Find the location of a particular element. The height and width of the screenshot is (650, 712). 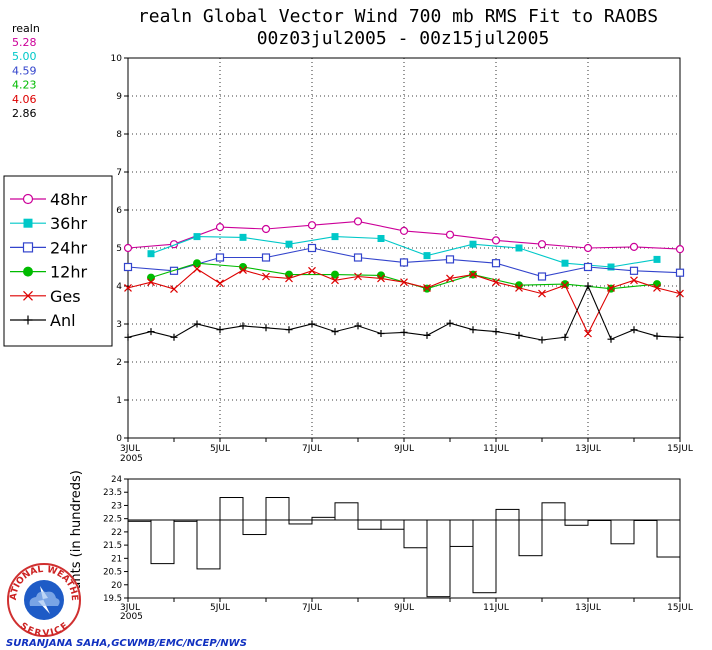

stats-list: 5.285.004.59 4.234.062.86 is located at coordinates (24, 78).